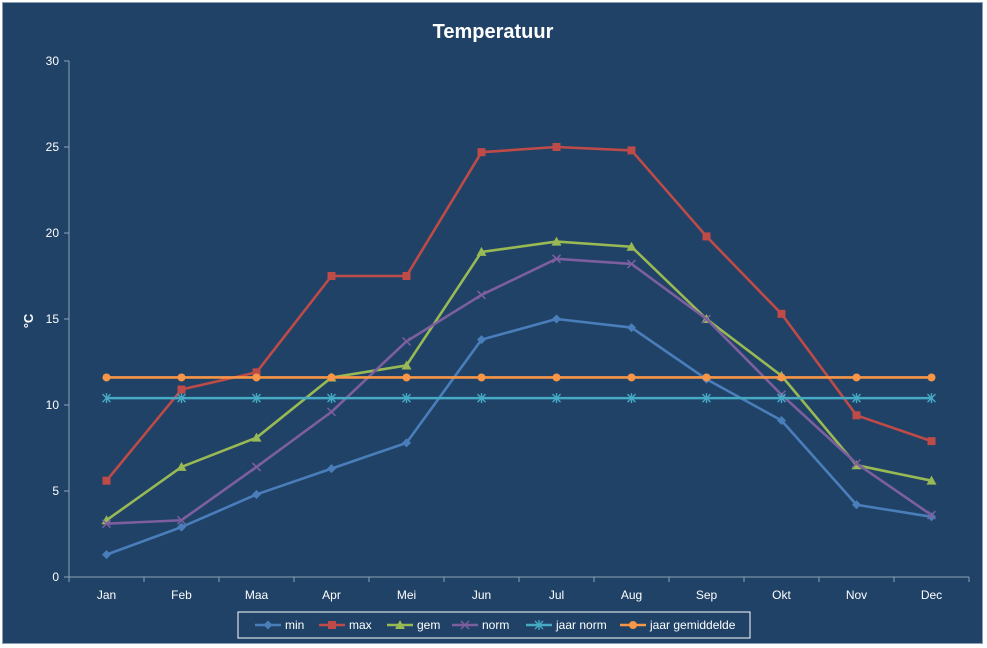 Image resolution: width=987 pixels, height=648 pixels. I want to click on x-tick-label: Jan, so click(106, 595).